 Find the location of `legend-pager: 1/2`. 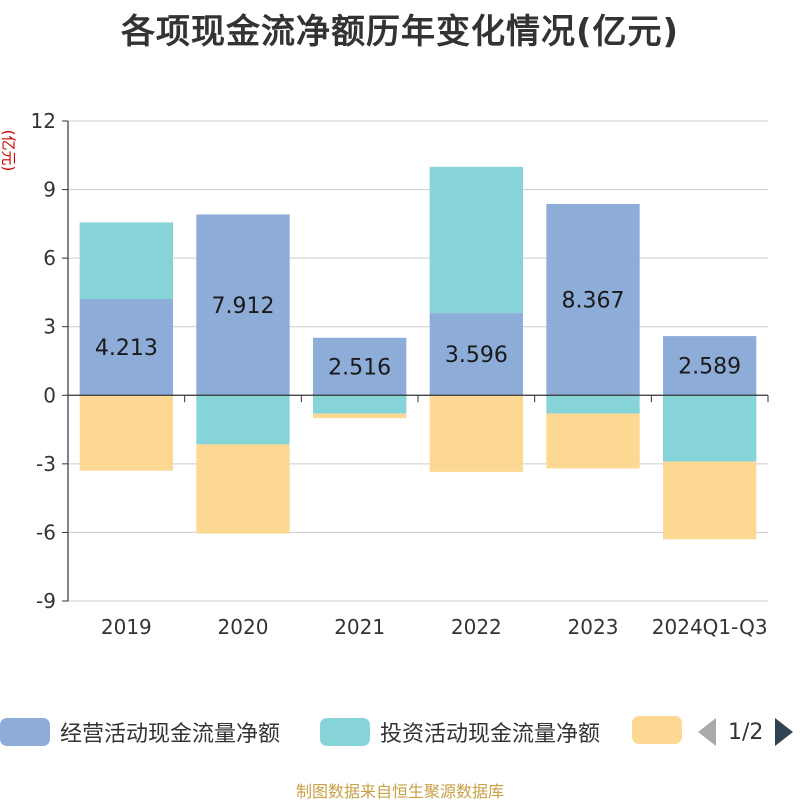

legend-pager: 1/2 is located at coordinates (746, 732).